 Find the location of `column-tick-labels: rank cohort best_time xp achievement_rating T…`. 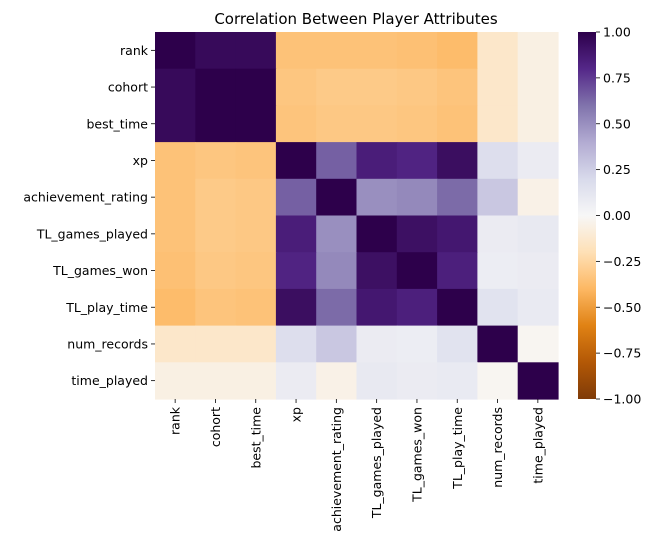

column-tick-labels: rank cohort best_time xp achievement_rating T… is located at coordinates (356, 465).